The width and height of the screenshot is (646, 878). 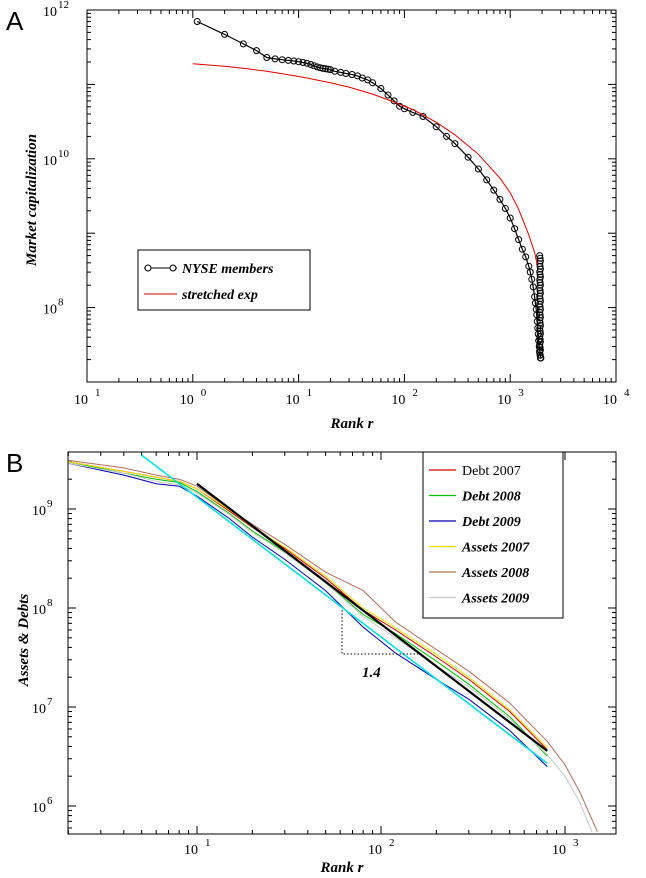 I want to click on legend-label-b: Assets 2008, so click(x=495, y=573).